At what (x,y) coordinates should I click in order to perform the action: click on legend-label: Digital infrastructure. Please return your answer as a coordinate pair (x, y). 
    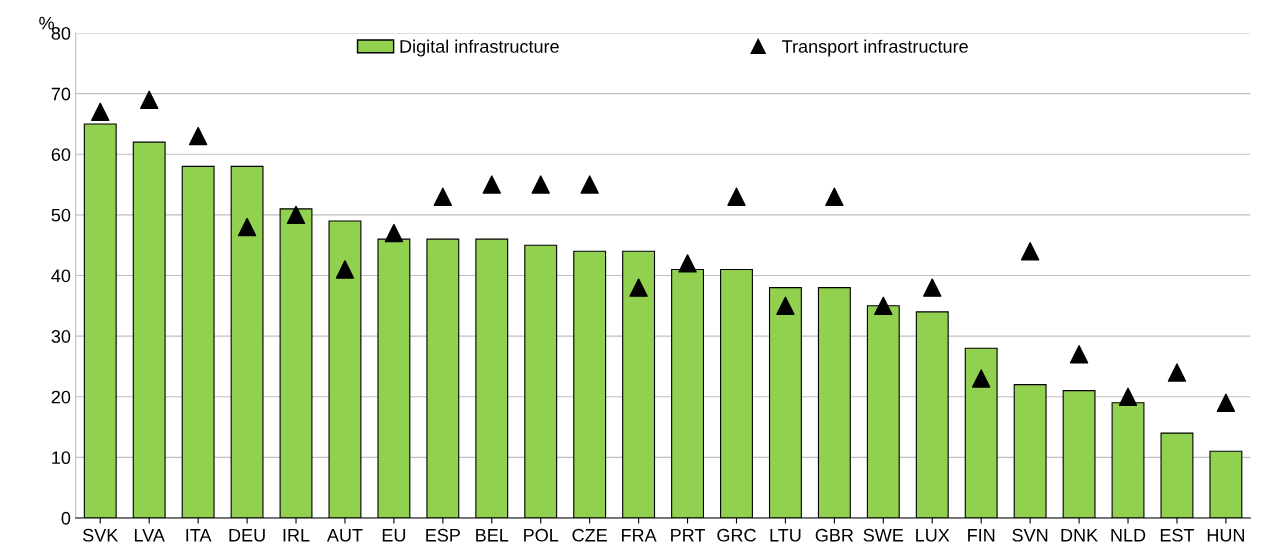
    Looking at the image, I should click on (479, 48).